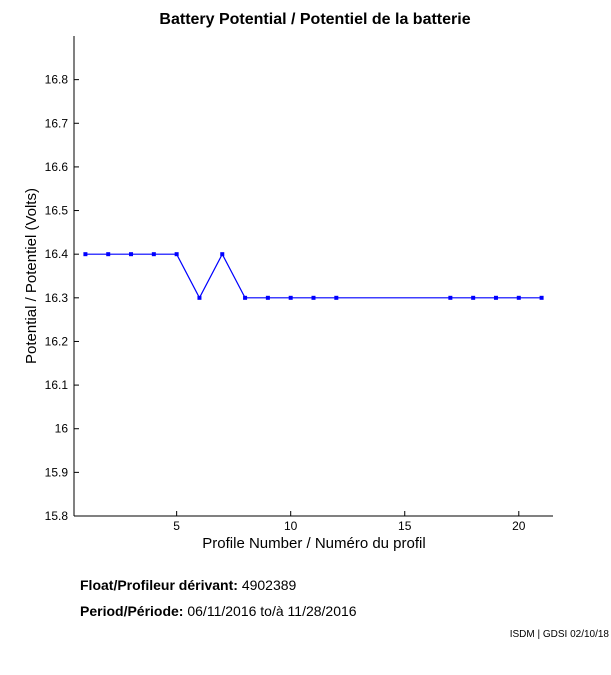 The image size is (611, 675). I want to click on y-tick-label: 16.4, so click(57, 254).